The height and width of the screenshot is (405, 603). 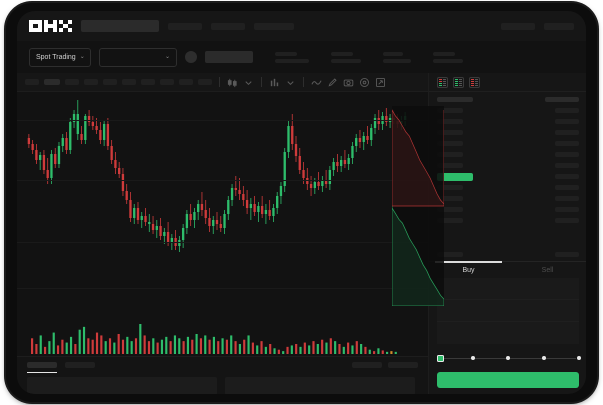 I want to click on orderbook-view-both-icon, so click(x=442, y=82).